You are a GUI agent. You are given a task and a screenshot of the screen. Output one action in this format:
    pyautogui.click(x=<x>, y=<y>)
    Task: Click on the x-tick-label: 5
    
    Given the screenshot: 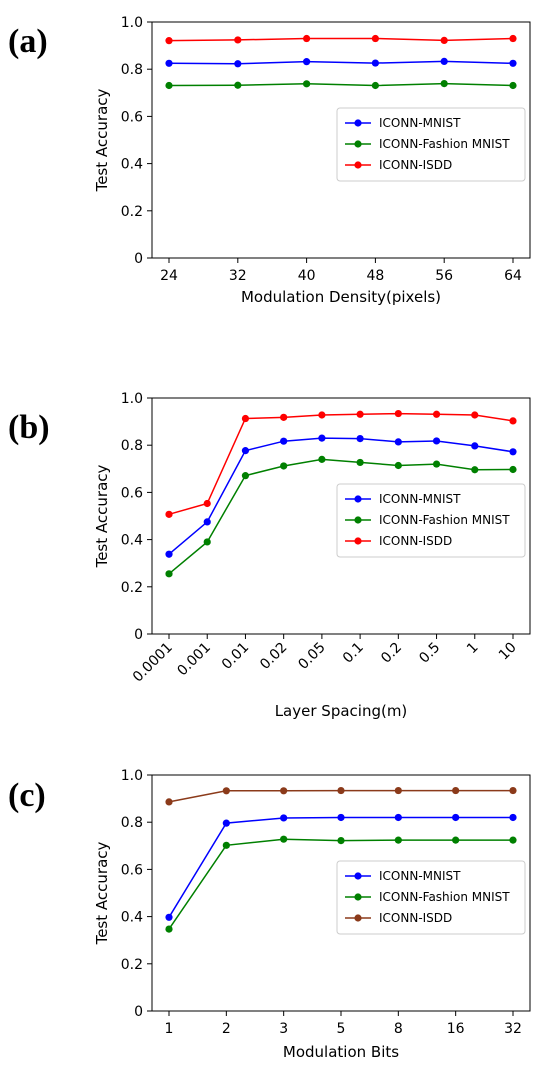 What is the action you would take?
    pyautogui.click(x=341, y=1029)
    